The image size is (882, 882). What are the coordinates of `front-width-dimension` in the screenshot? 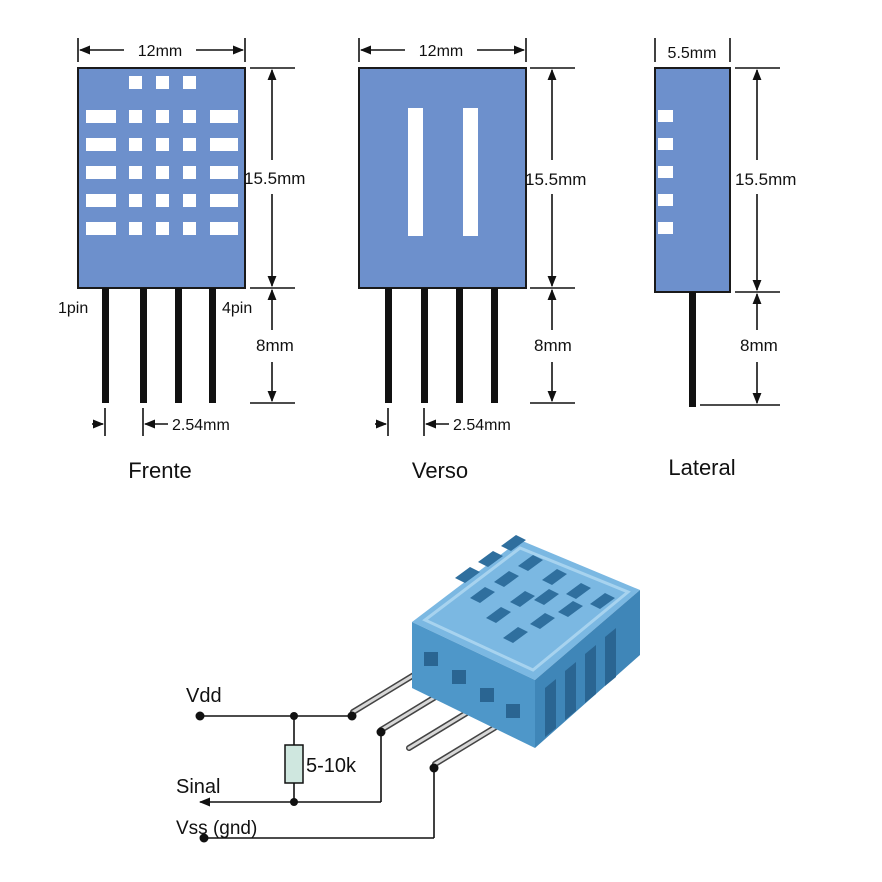 It's located at (161, 50).